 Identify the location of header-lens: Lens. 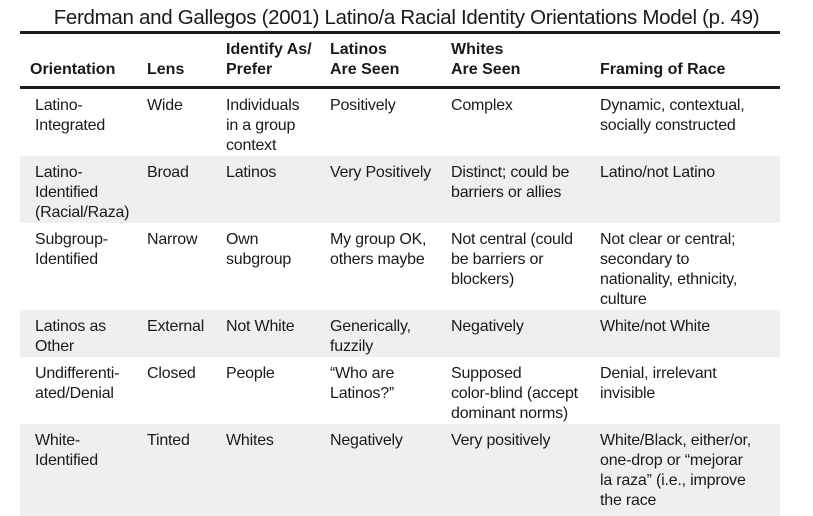
(166, 69).